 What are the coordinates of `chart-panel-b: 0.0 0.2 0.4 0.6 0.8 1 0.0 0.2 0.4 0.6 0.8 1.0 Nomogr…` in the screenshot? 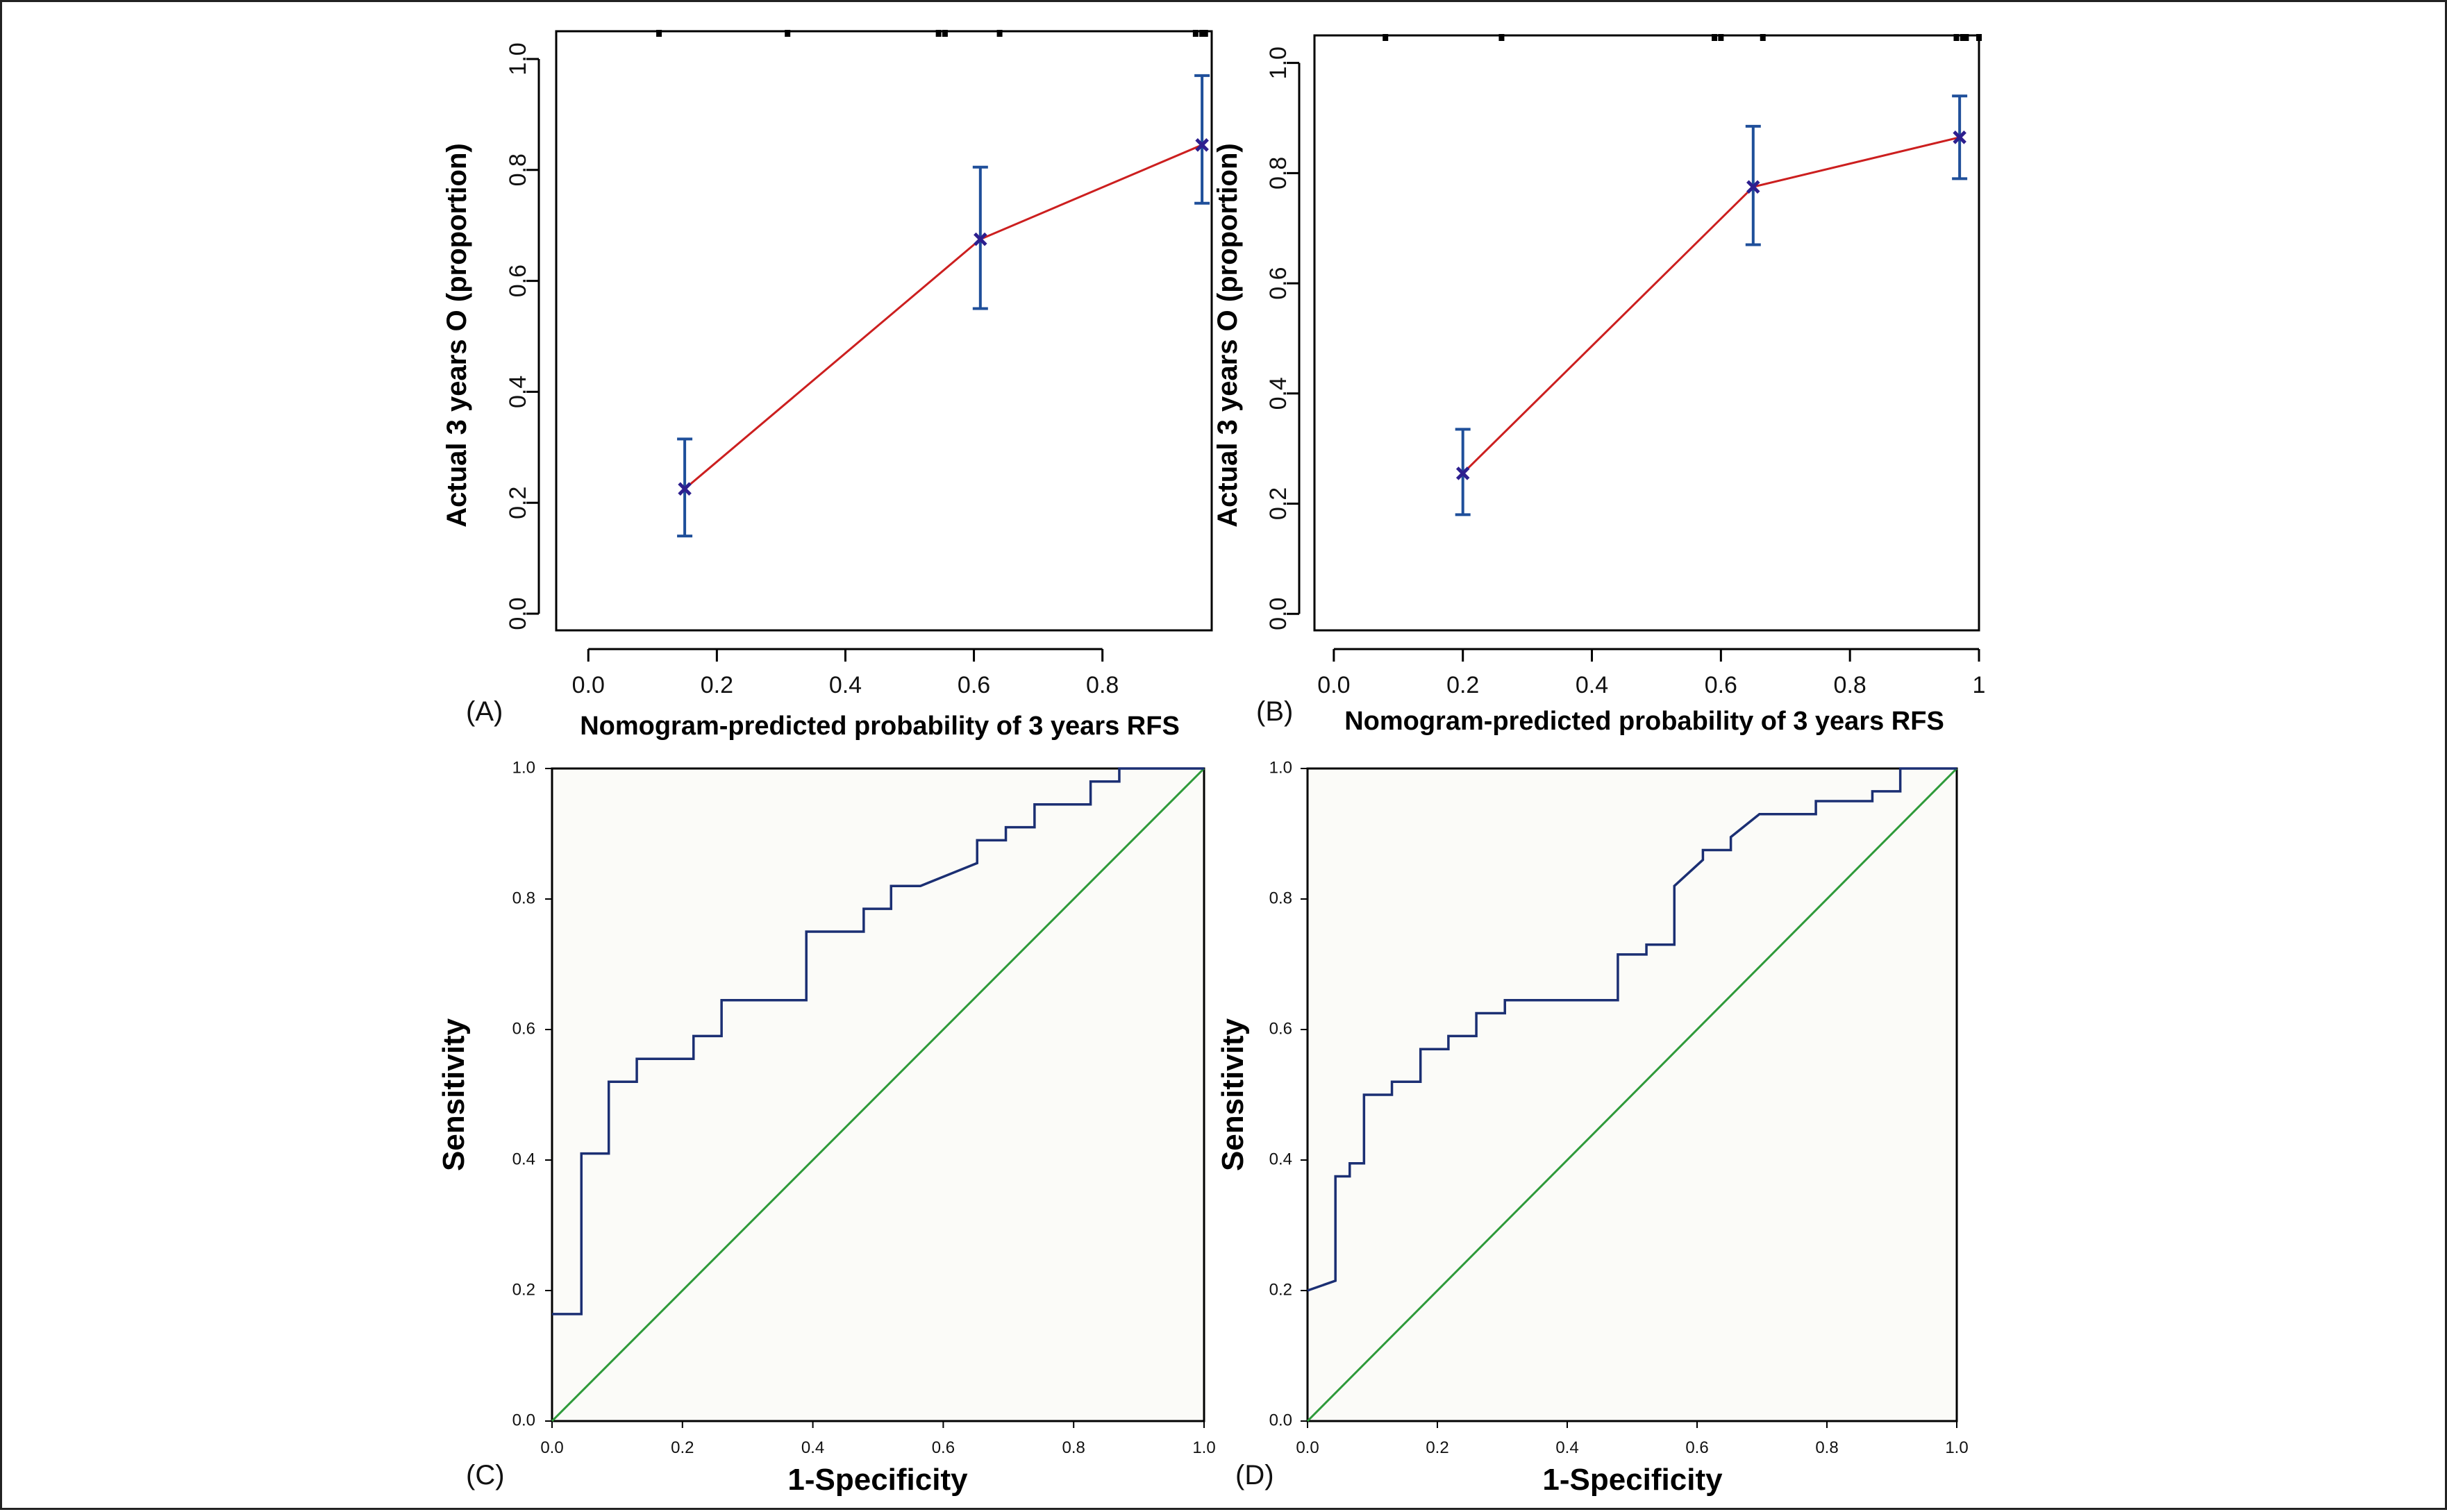 It's located at (1598, 385).